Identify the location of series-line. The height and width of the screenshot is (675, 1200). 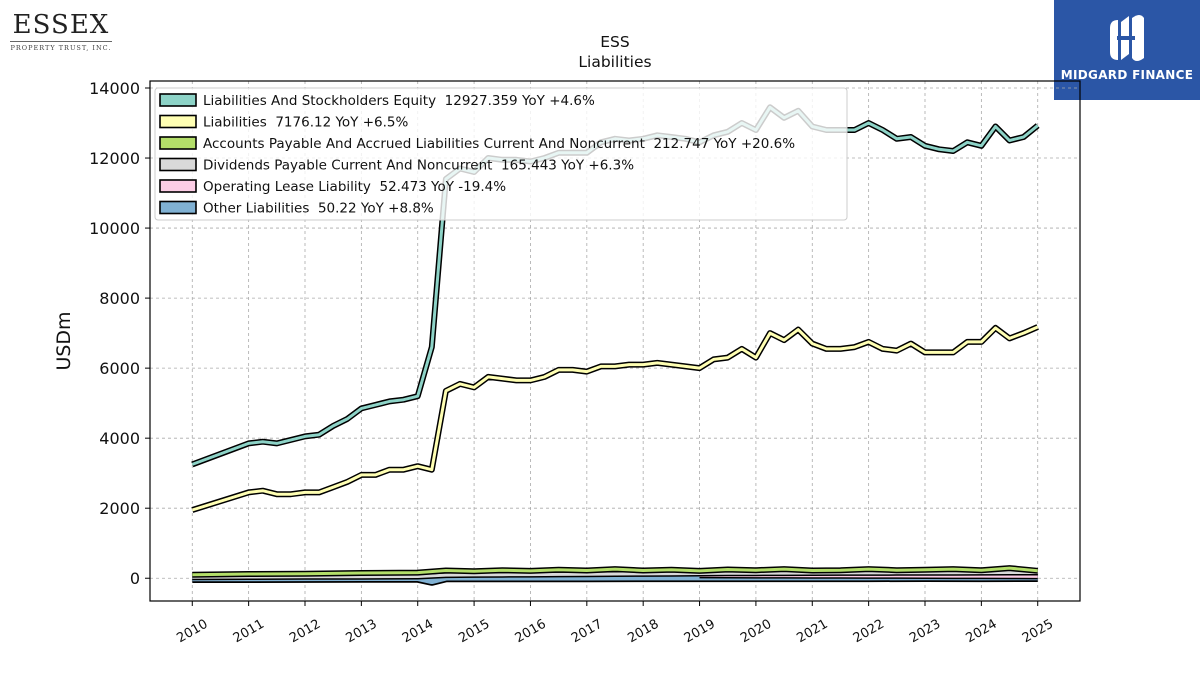
(615, 571).